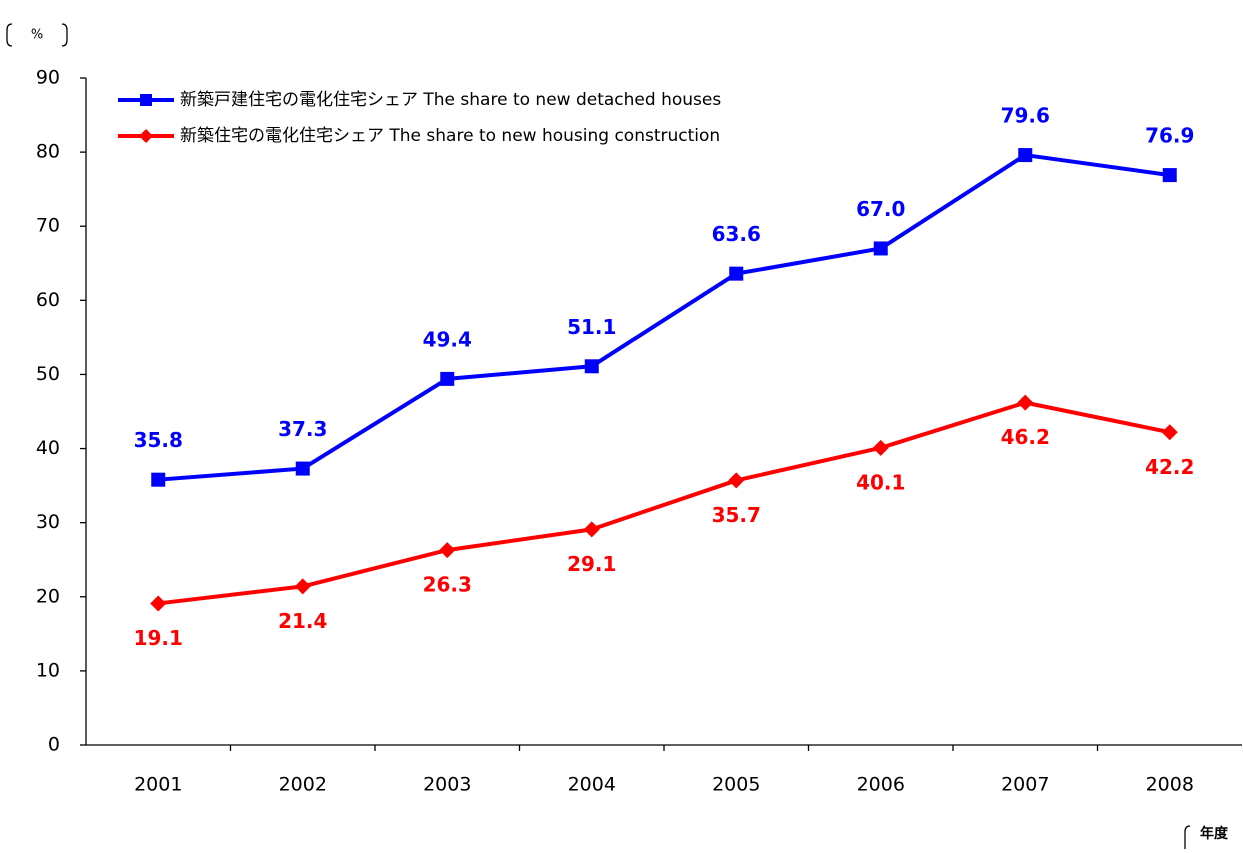  What do you see at coordinates (158, 638) in the screenshot?
I see `value-label: 19.1` at bounding box center [158, 638].